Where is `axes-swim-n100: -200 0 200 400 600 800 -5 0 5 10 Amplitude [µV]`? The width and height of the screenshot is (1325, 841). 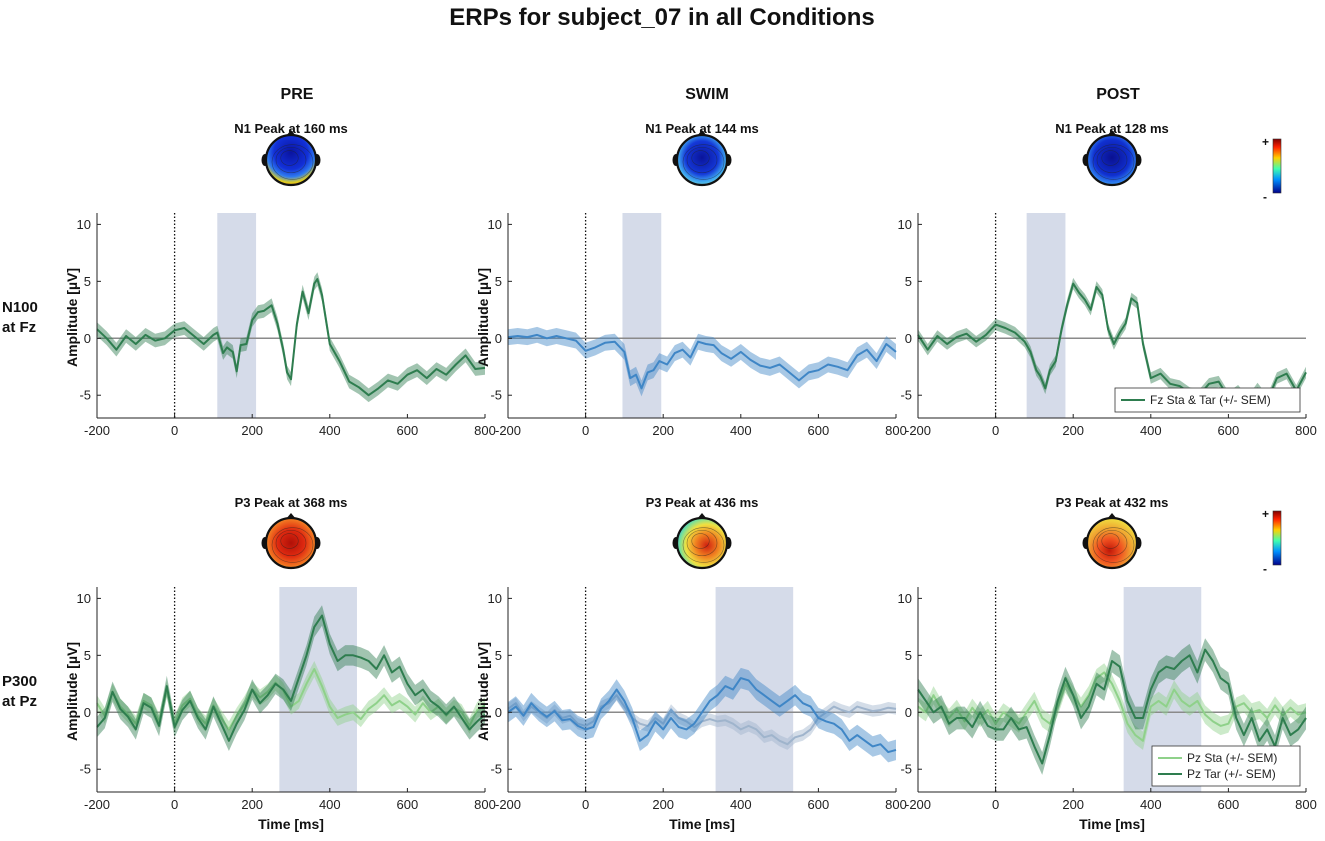
axes-swim-n100: -200 0 200 400 600 800 -5 0 5 10 Amplitude [µV] is located at coordinates (691, 325).